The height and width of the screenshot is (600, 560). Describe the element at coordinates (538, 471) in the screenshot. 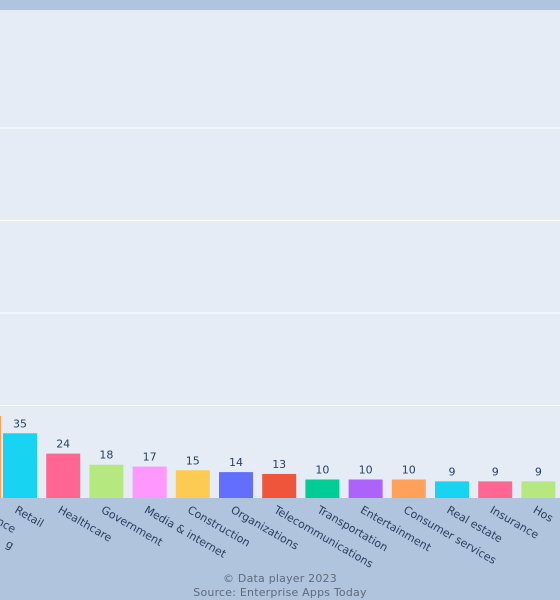

I see `bar-value-label-14: 9` at that location.